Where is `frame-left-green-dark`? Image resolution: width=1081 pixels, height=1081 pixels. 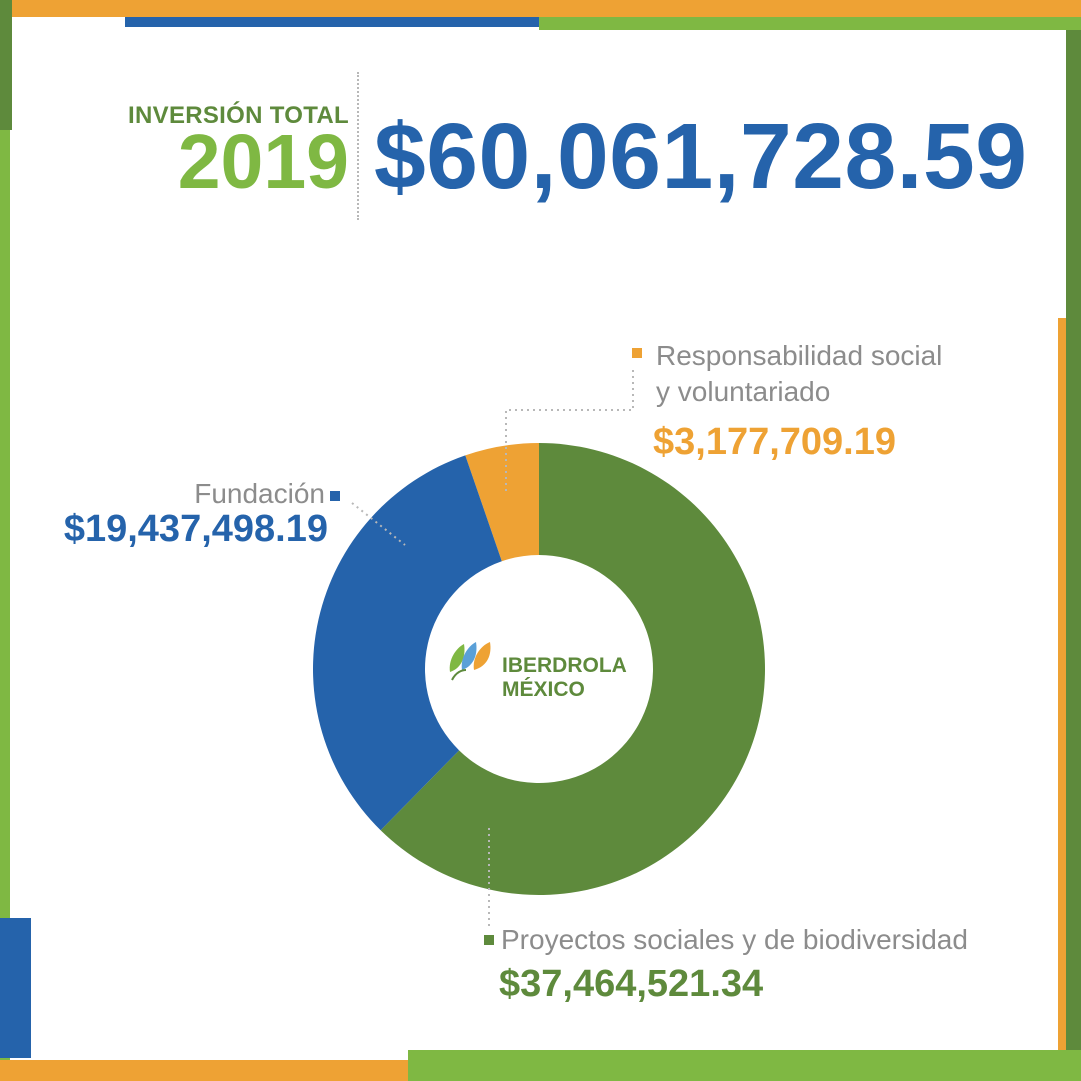
frame-left-green-dark is located at coordinates (6, 65).